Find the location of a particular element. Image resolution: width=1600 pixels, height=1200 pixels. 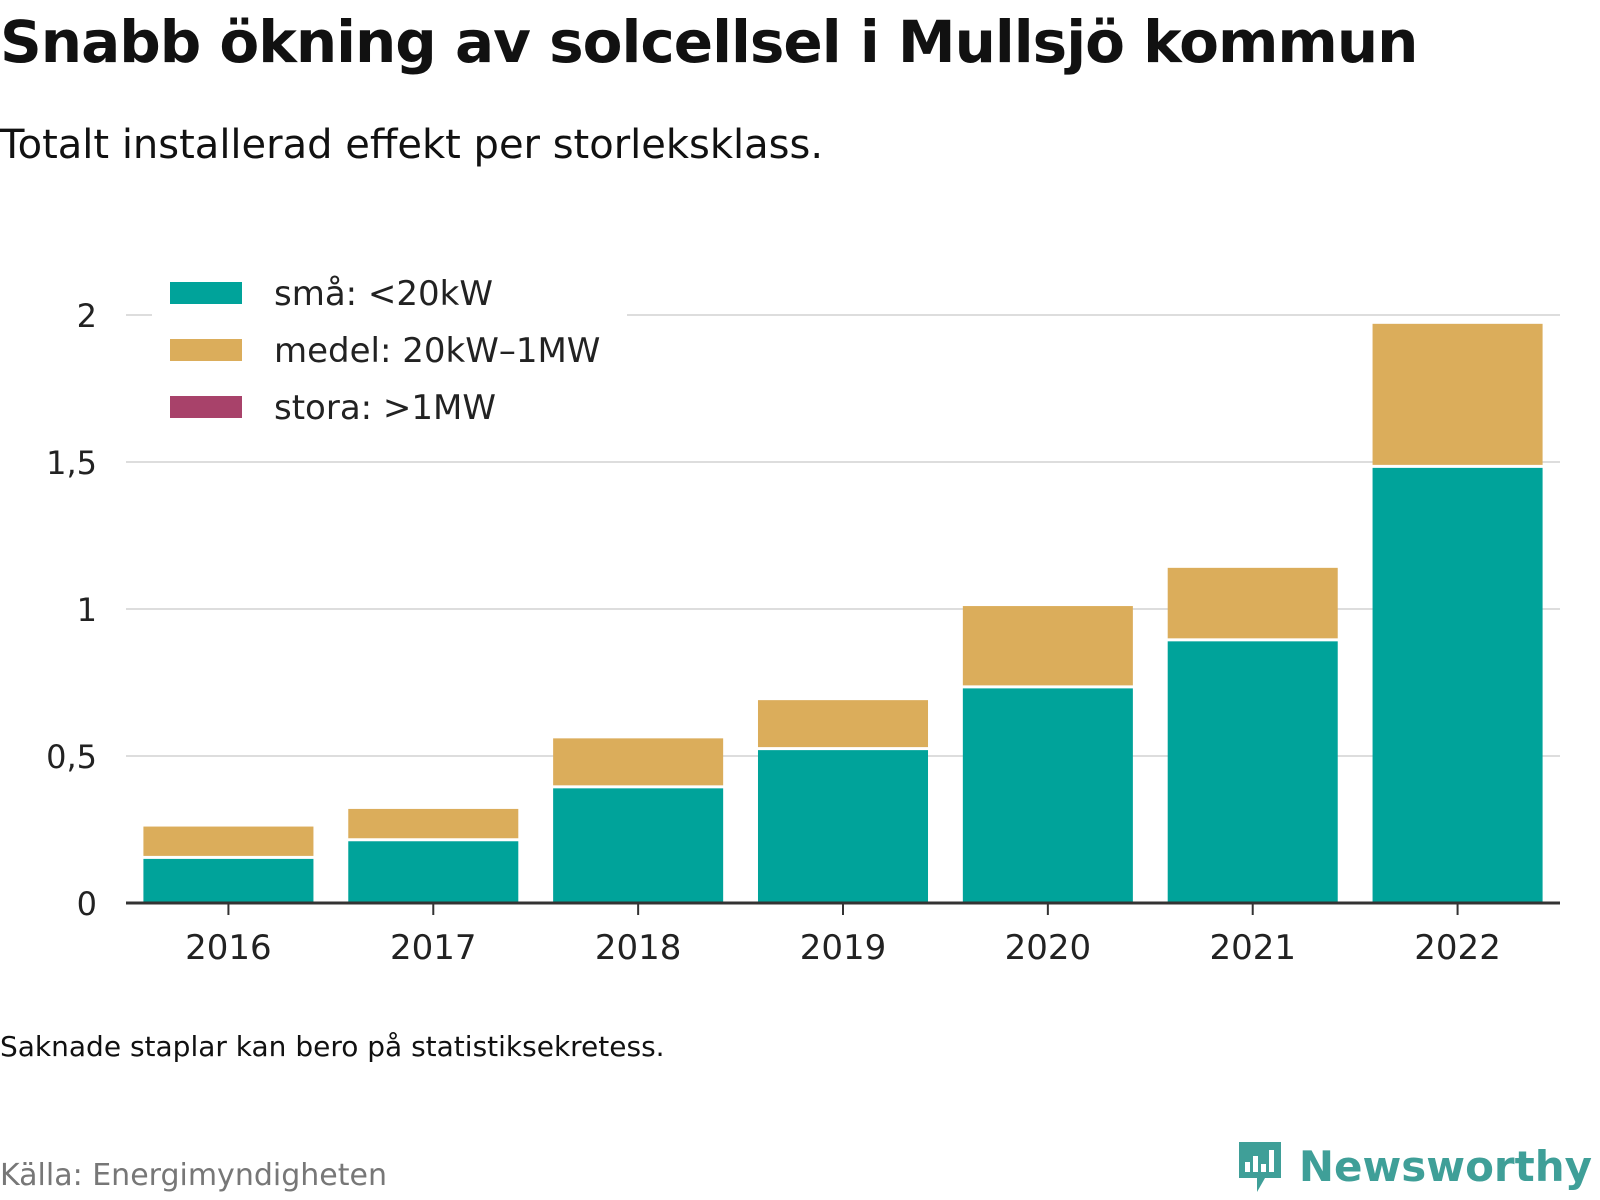

x-tick-label: 2018 is located at coordinates (638, 948).